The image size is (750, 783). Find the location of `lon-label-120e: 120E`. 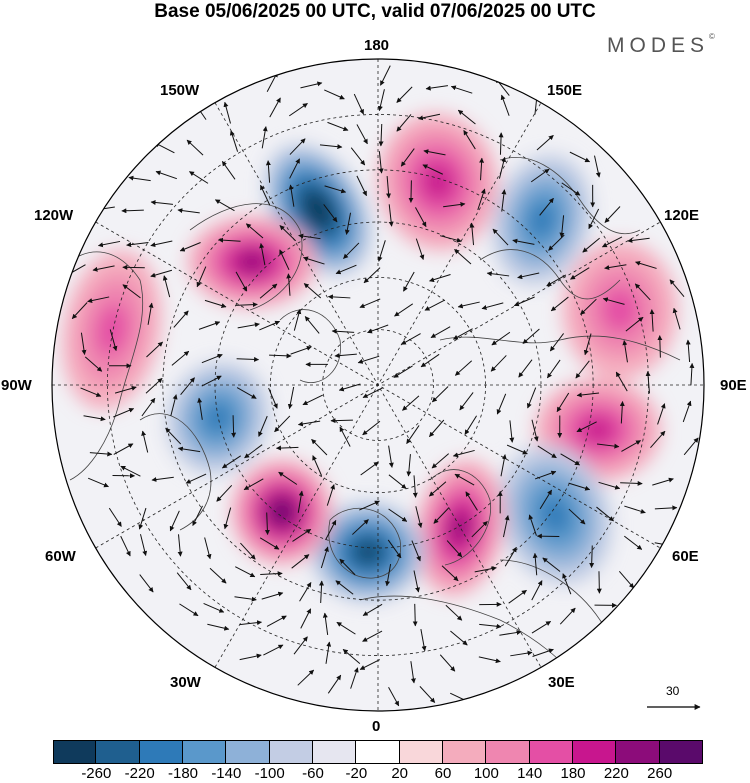

lon-label-120e: 120E is located at coordinates (682, 215).